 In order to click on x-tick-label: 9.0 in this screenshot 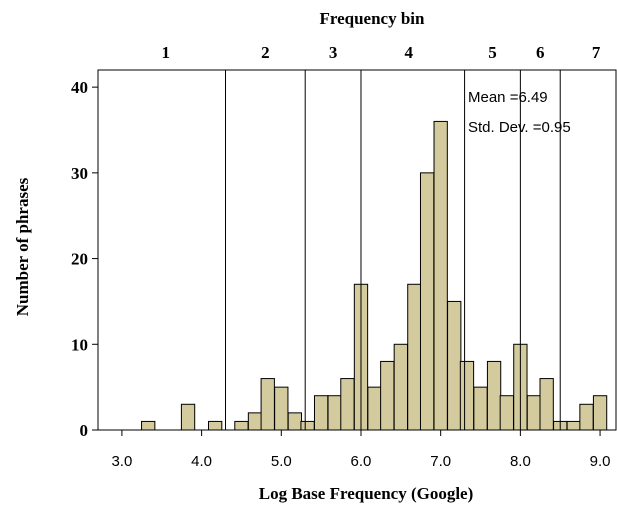, I will do `click(600, 461)`.